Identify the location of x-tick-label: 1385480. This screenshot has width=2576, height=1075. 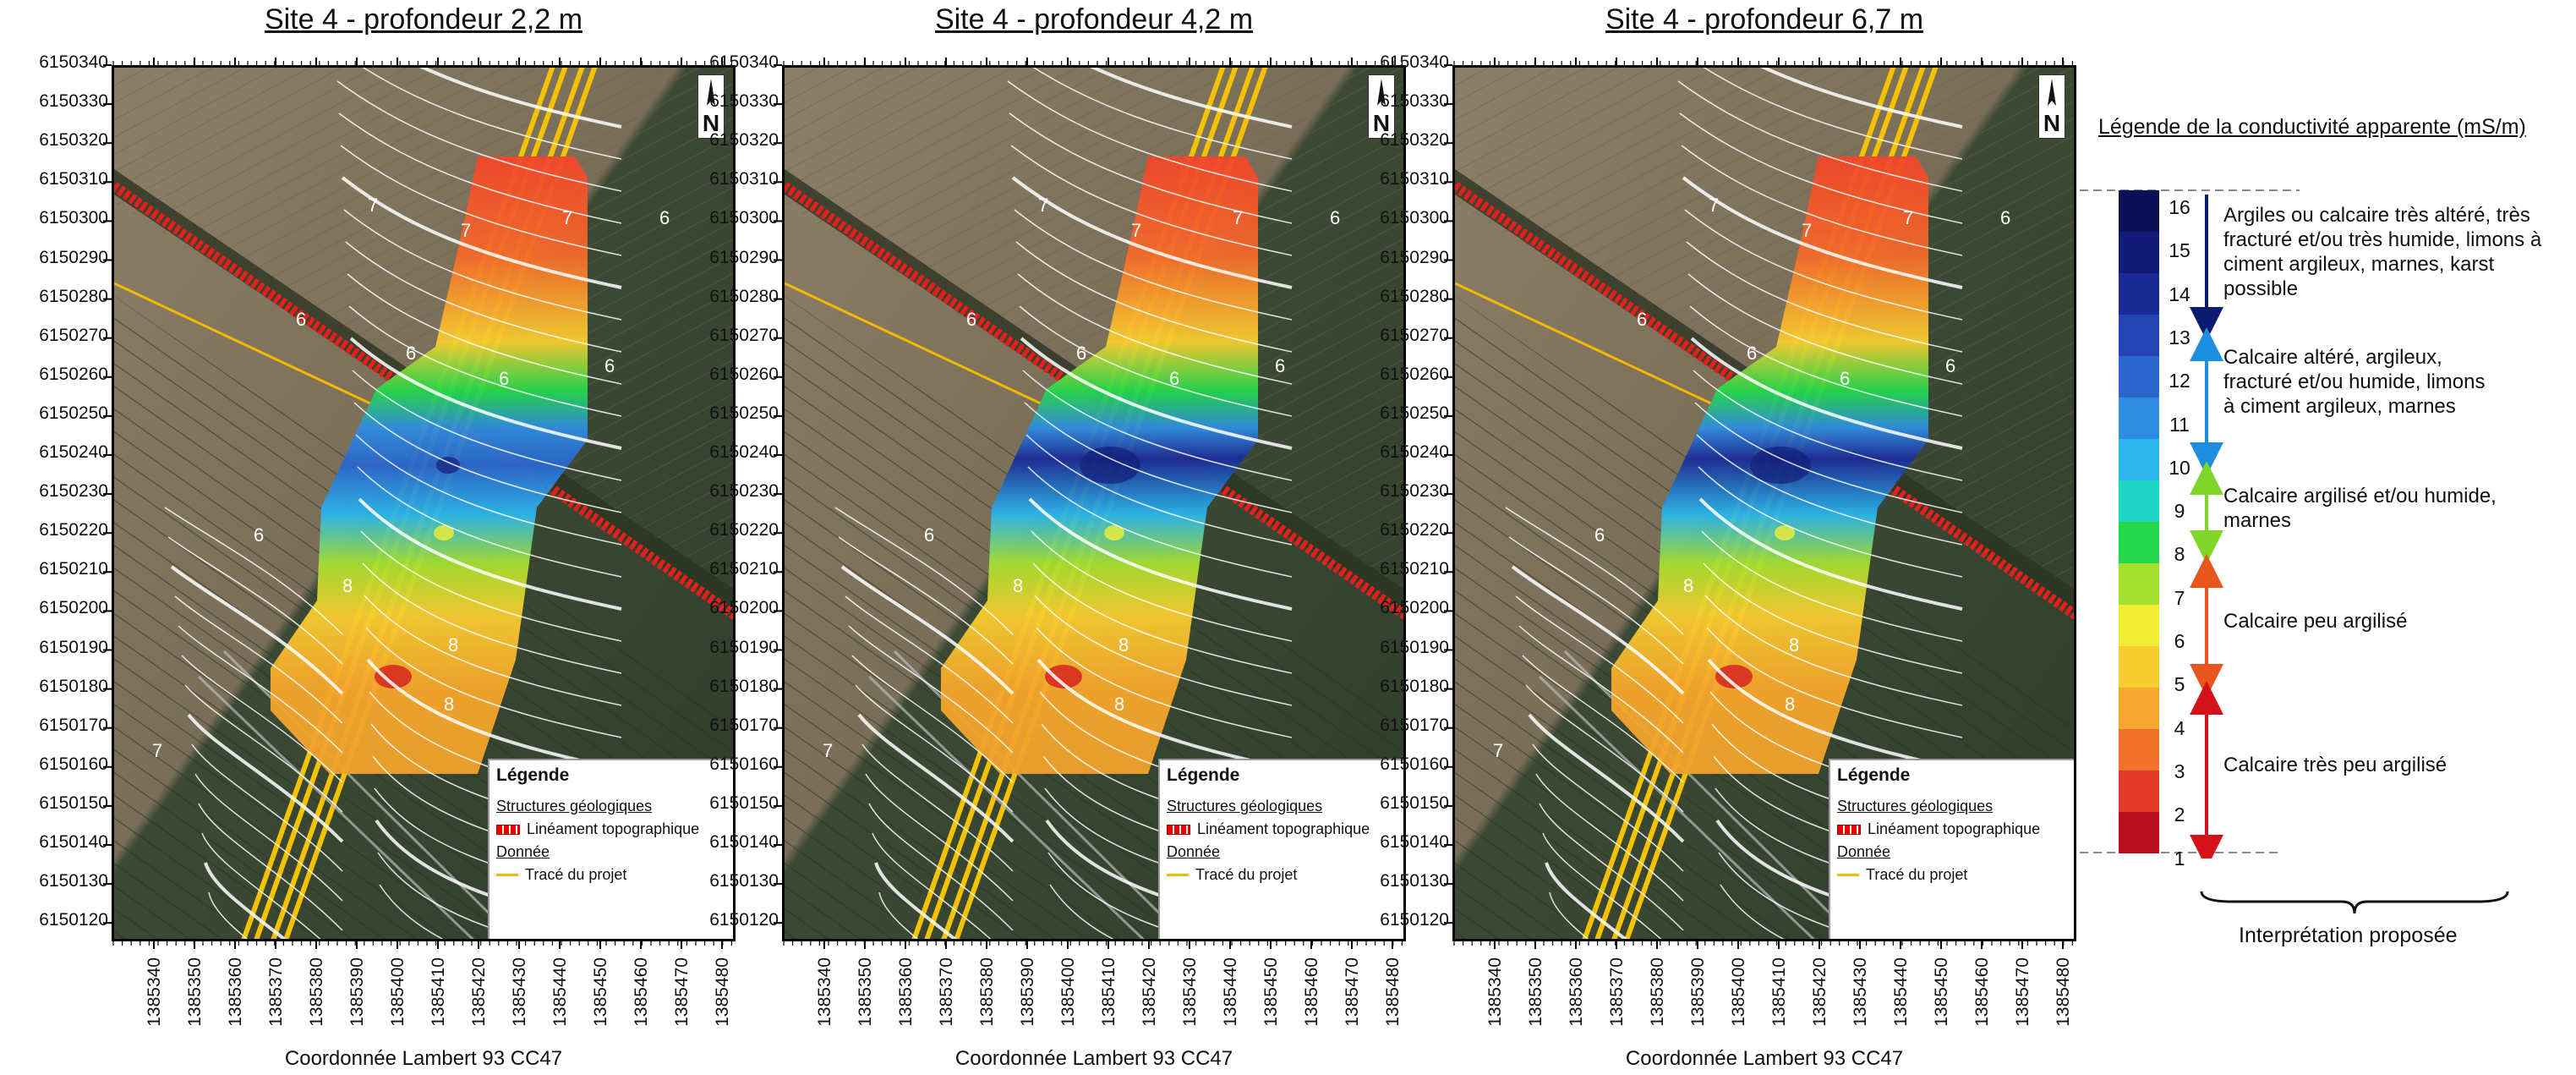
(2064, 992).